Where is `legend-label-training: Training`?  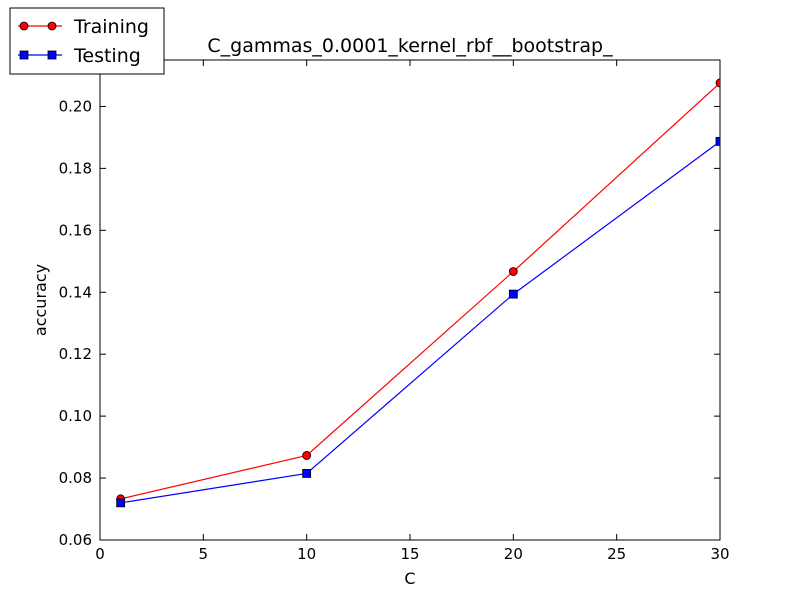 legend-label-training: Training is located at coordinates (111, 27).